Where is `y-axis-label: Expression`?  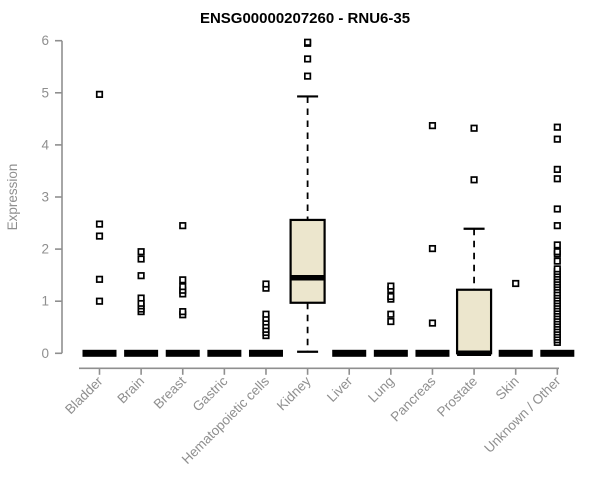
y-axis-label: Expression is located at coordinates (12, 197).